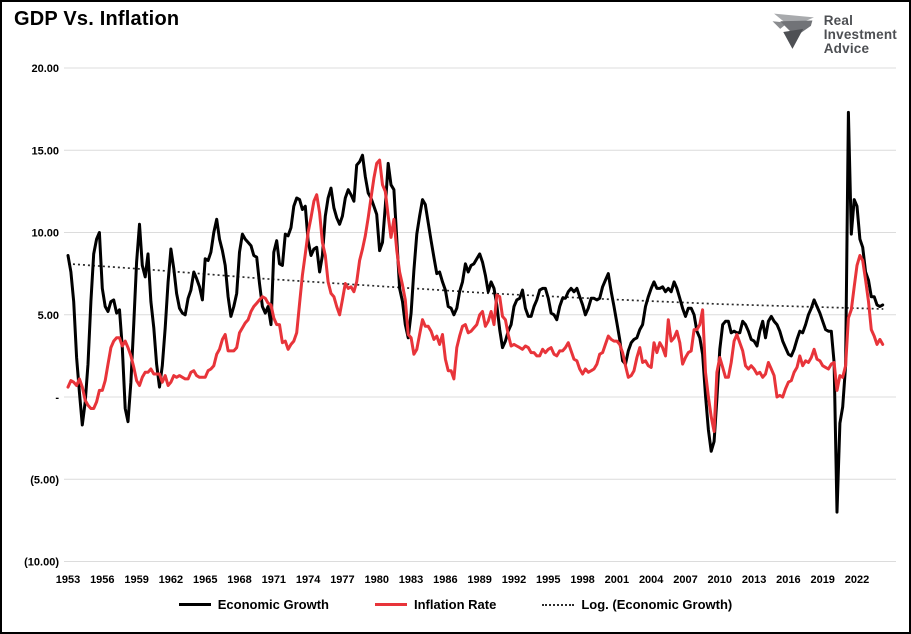  I want to click on x-tick-label: 1995, so click(548, 580).